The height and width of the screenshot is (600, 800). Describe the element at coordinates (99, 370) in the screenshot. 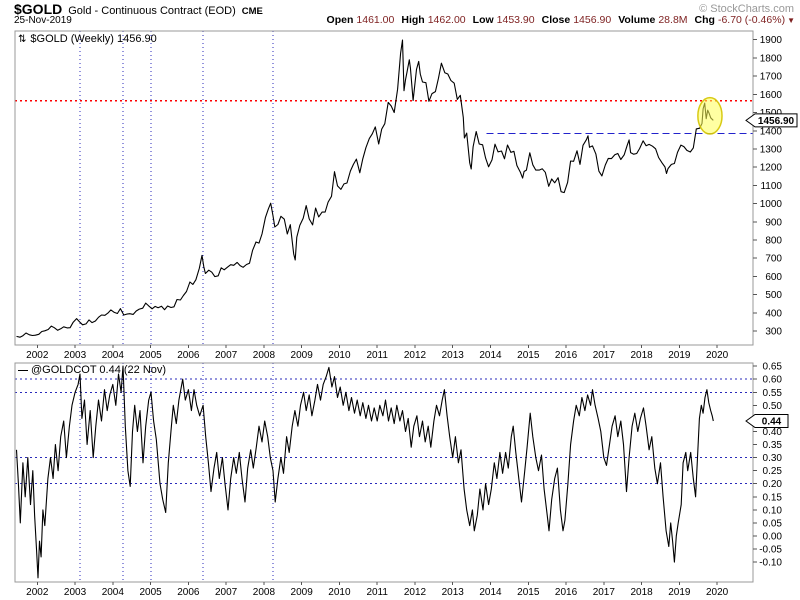

I see `cot-legend-text: @GOLDCOT 0.44 (22 Nov)` at that location.